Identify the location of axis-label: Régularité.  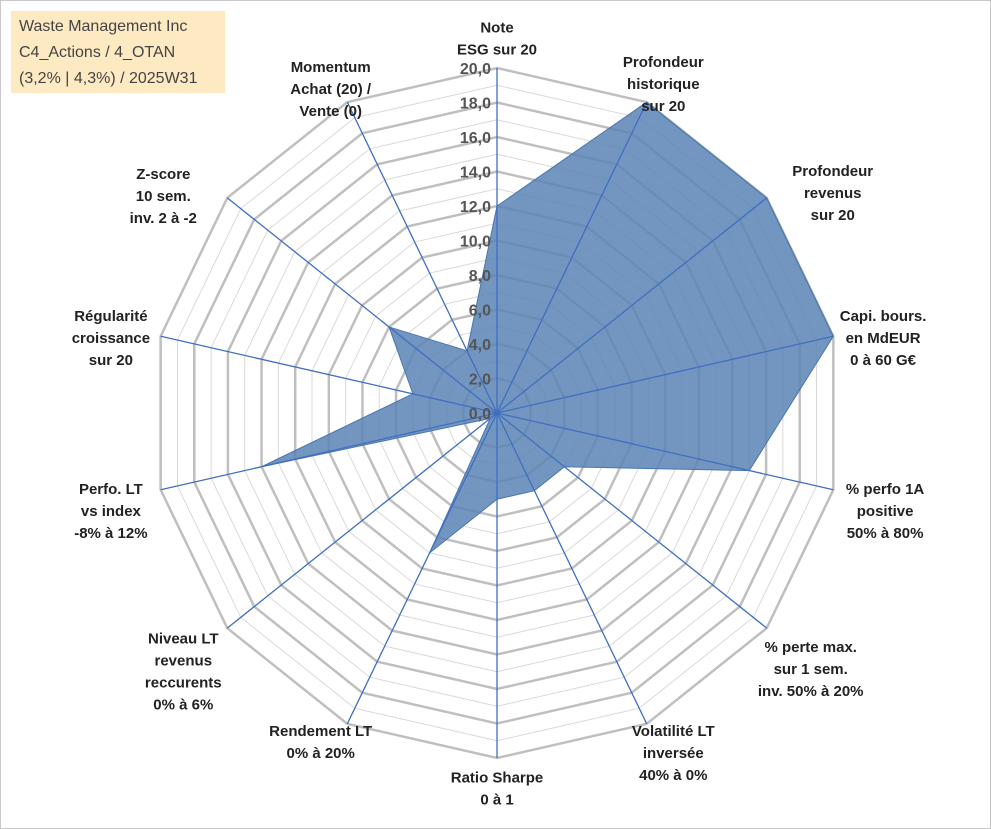
(110, 316).